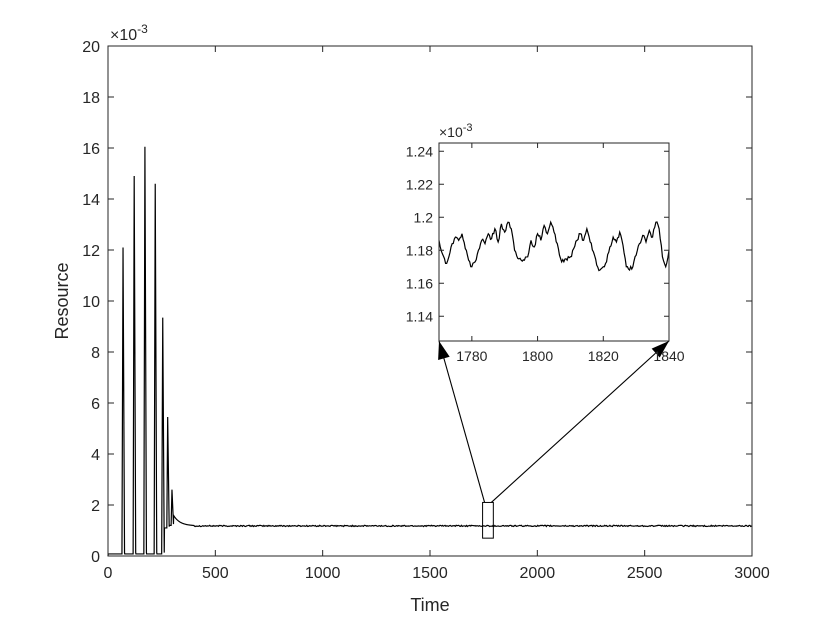 This screenshot has width=830, height=623. What do you see at coordinates (429, 605) in the screenshot?
I see `x-axis-label: Time` at bounding box center [429, 605].